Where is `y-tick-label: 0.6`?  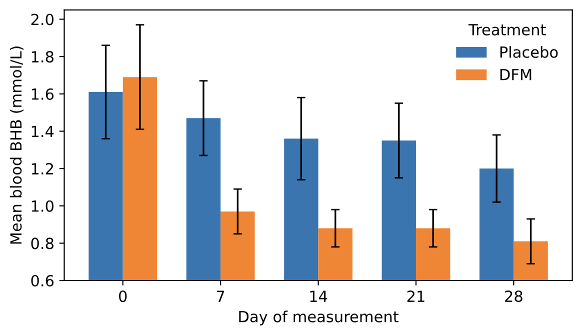
y-tick-label: 0.6 is located at coordinates (42, 280).